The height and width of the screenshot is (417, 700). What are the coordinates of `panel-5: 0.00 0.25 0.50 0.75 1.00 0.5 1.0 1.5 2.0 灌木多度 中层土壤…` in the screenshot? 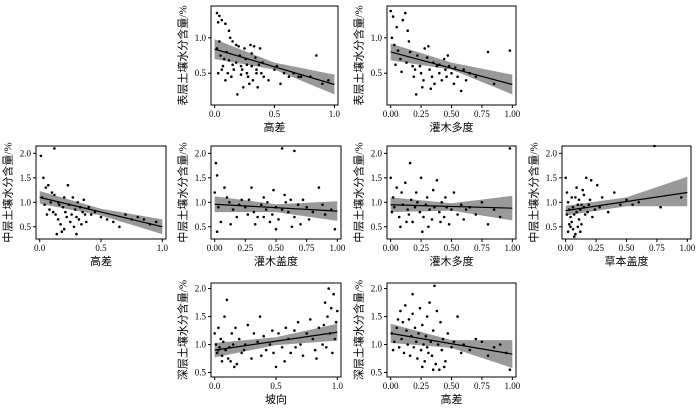 It's located at (436, 205).